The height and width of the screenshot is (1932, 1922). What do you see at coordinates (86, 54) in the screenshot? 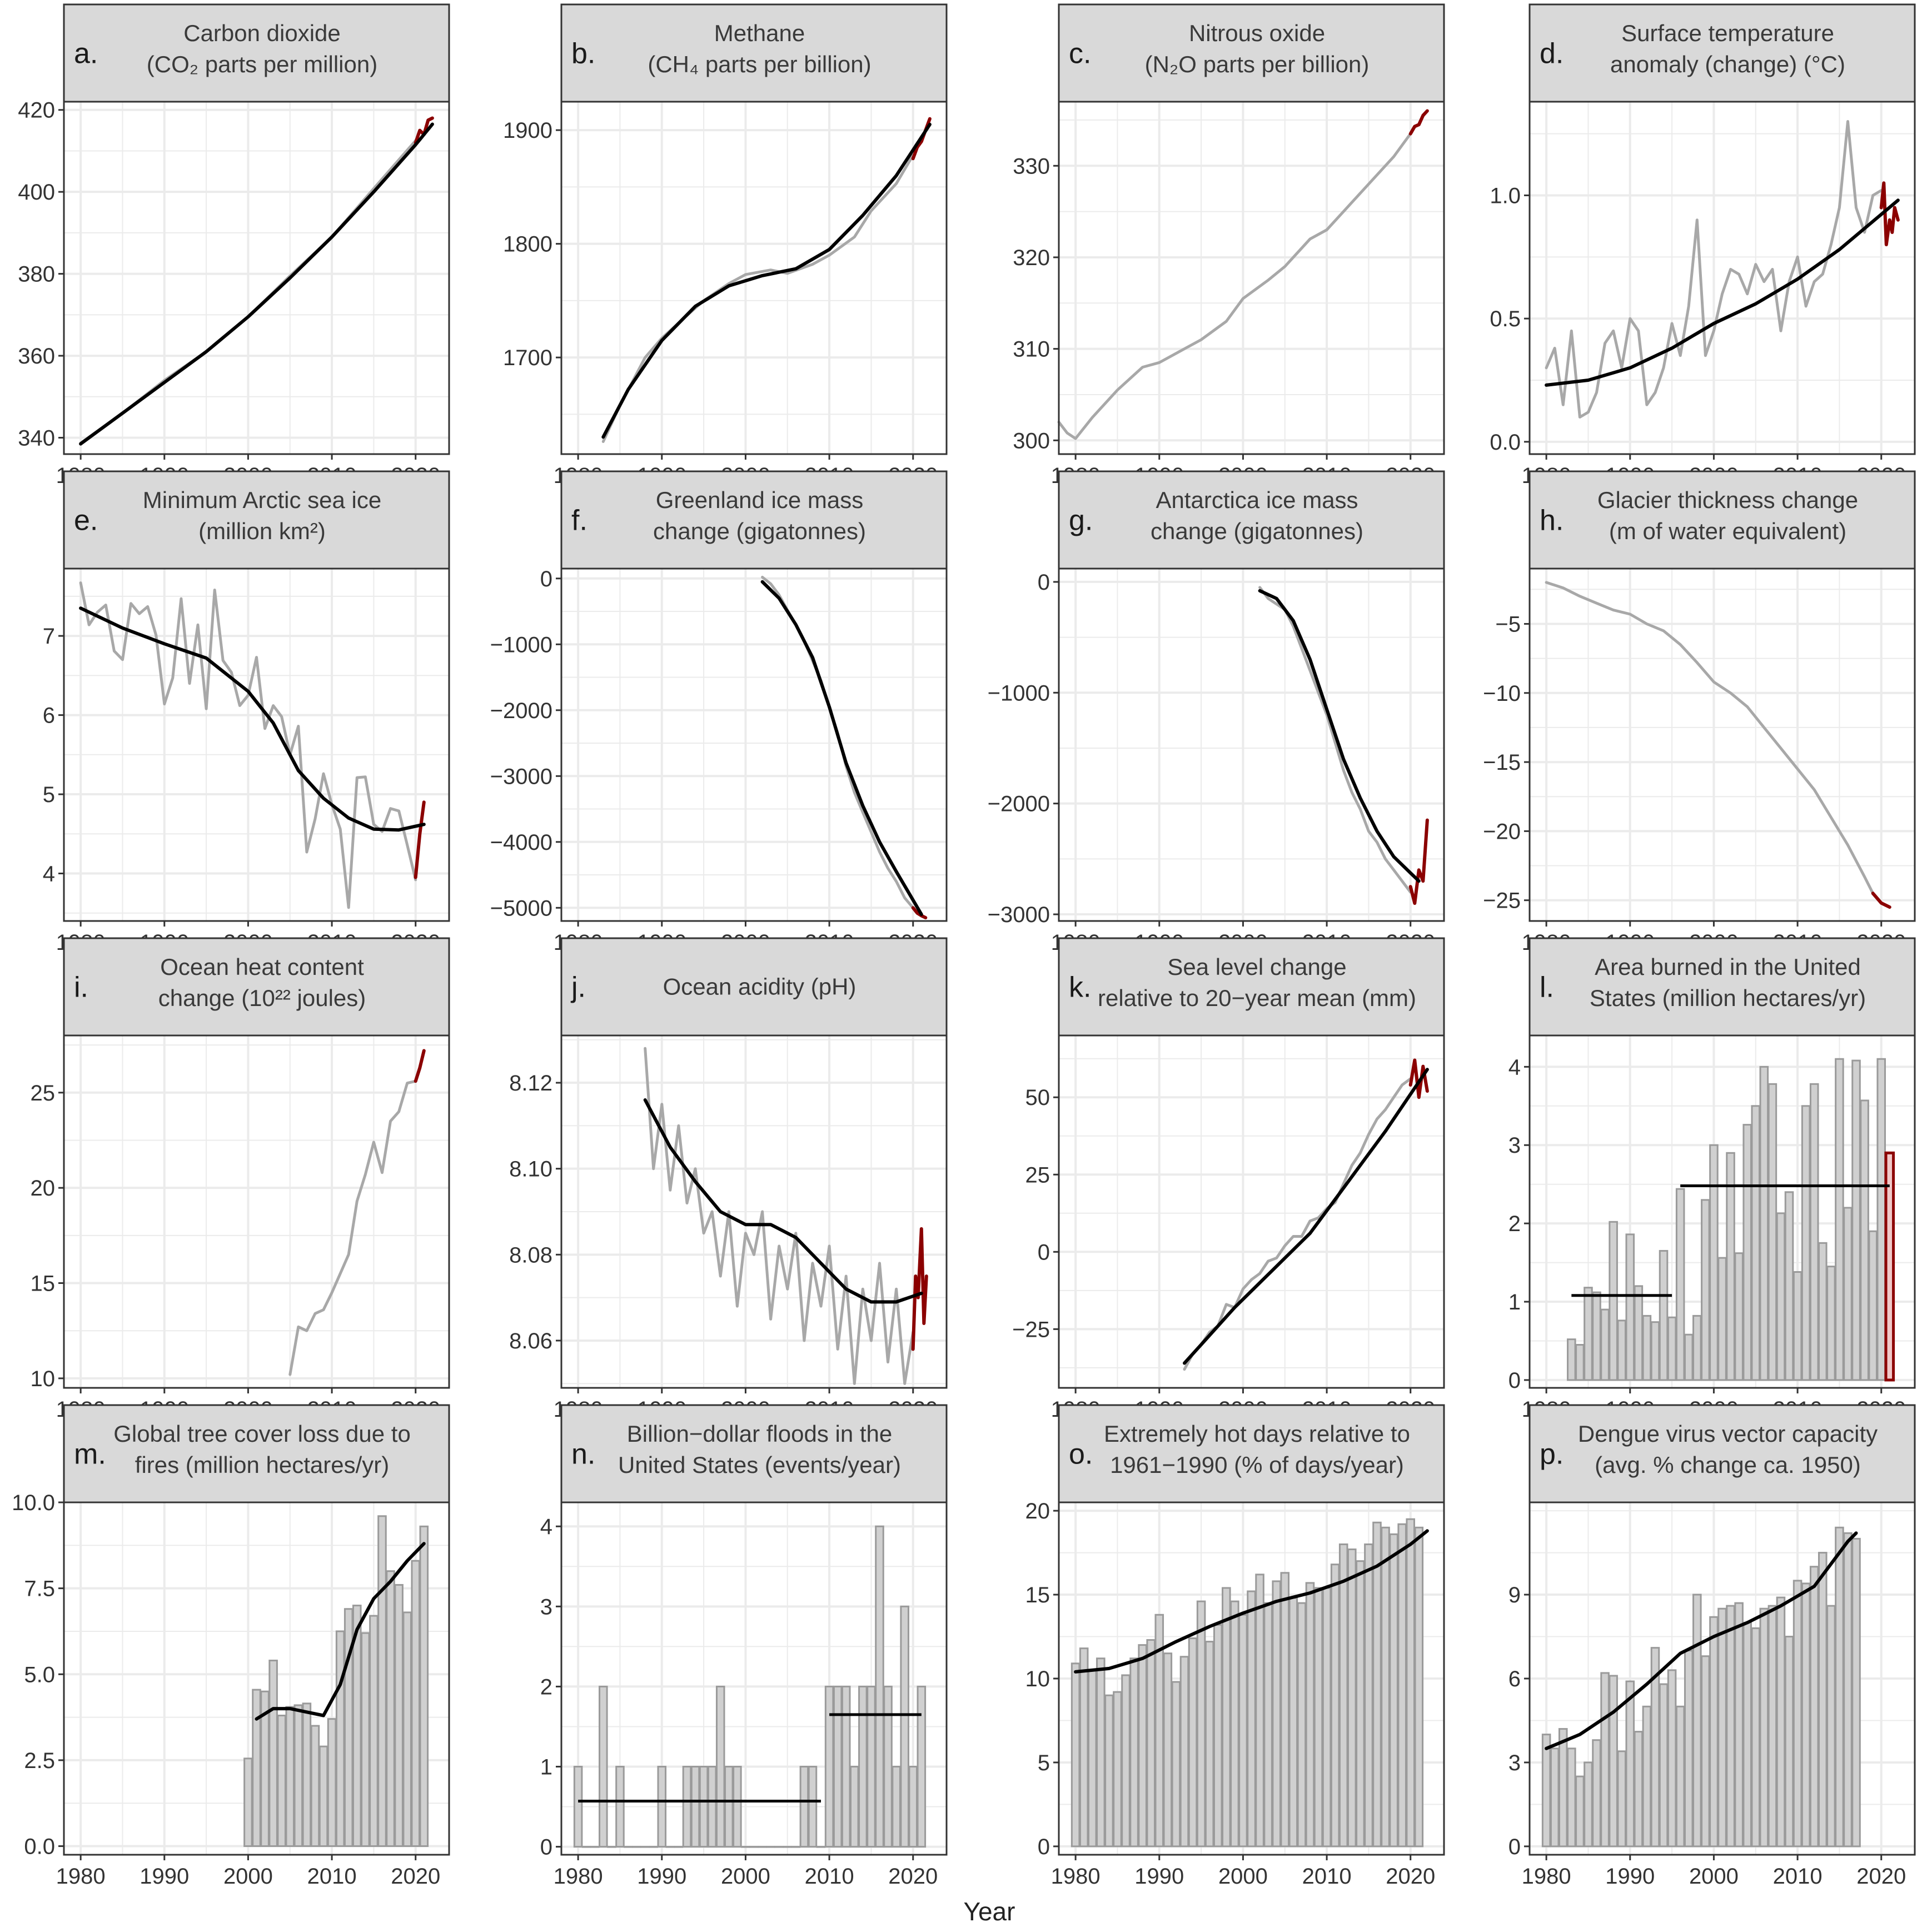
I see `panel-letter: a.` at bounding box center [86, 54].